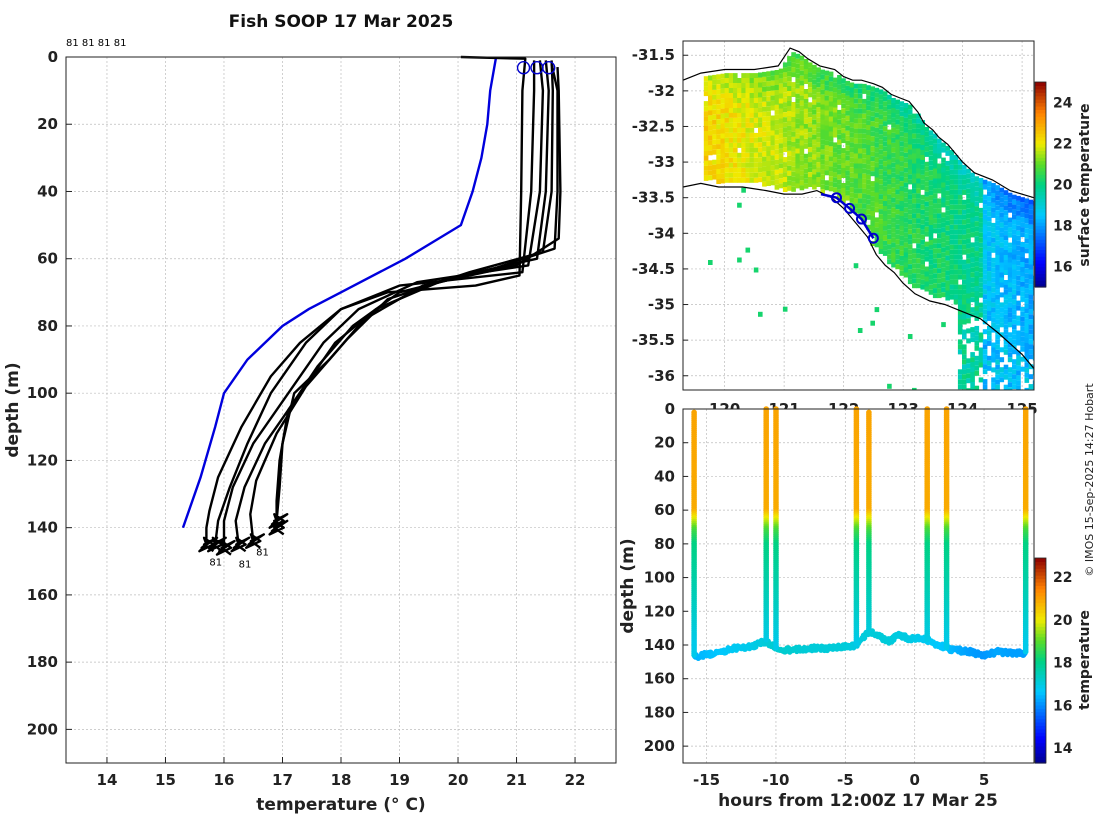 This screenshot has height=820, width=1100. What do you see at coordinates (42, 393) in the screenshot?
I see `profile-y-tick-label: 100` at bounding box center [42, 393].